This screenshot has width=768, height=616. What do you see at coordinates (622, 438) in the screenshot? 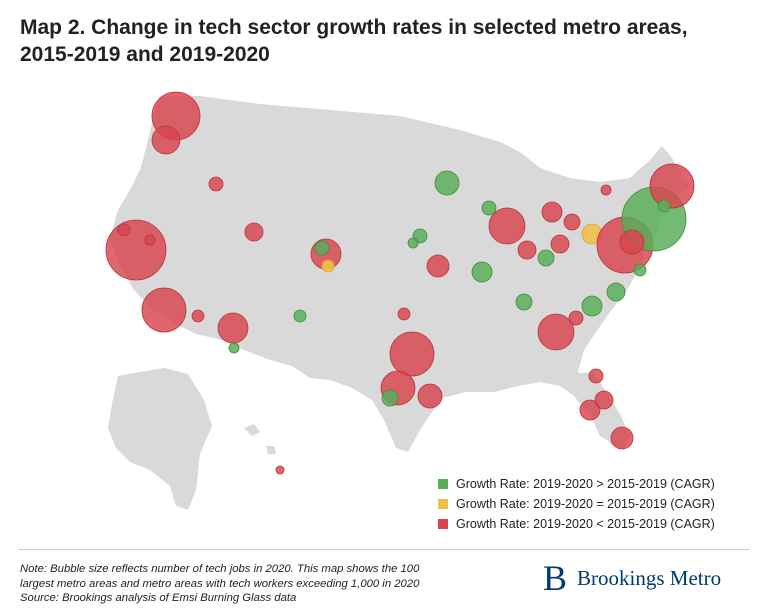
I see `bubble-miami` at bounding box center [622, 438].